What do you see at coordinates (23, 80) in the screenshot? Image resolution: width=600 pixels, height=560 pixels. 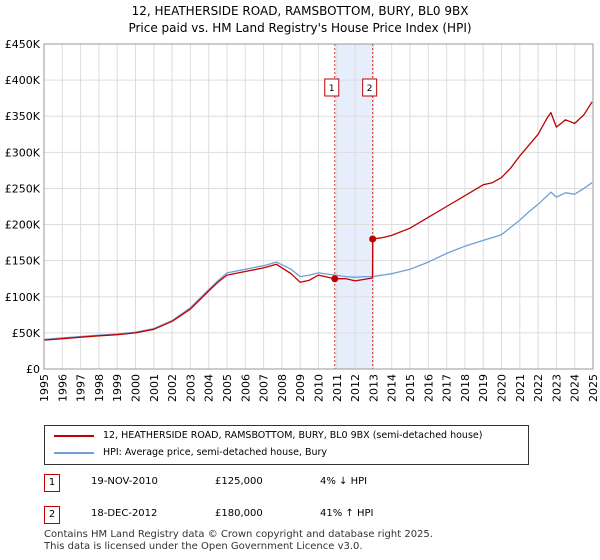 I see `y-tick-label: £400K` at bounding box center [23, 80].